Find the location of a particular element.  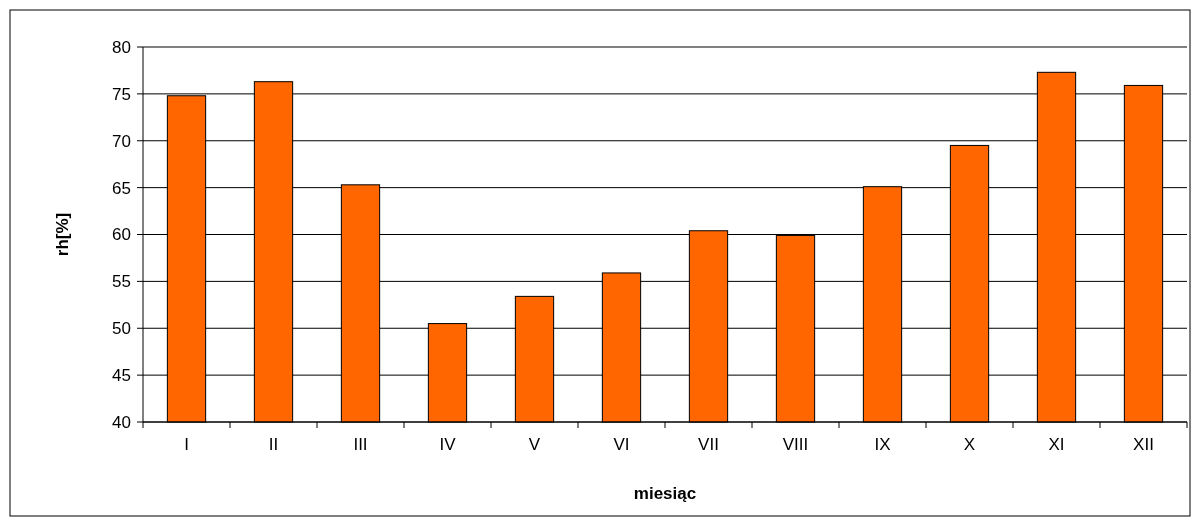

x-tick-label: XII is located at coordinates (1143, 444).